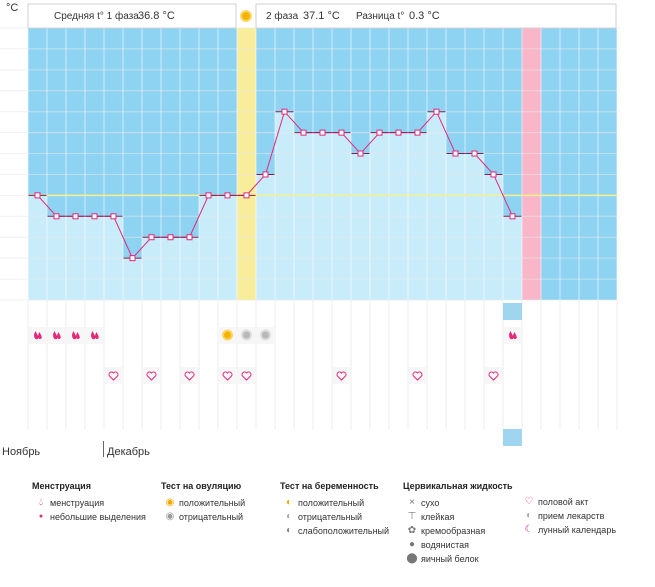 The image size is (655, 587). I want to click on diff-label: Разница t°, so click(380, 16).